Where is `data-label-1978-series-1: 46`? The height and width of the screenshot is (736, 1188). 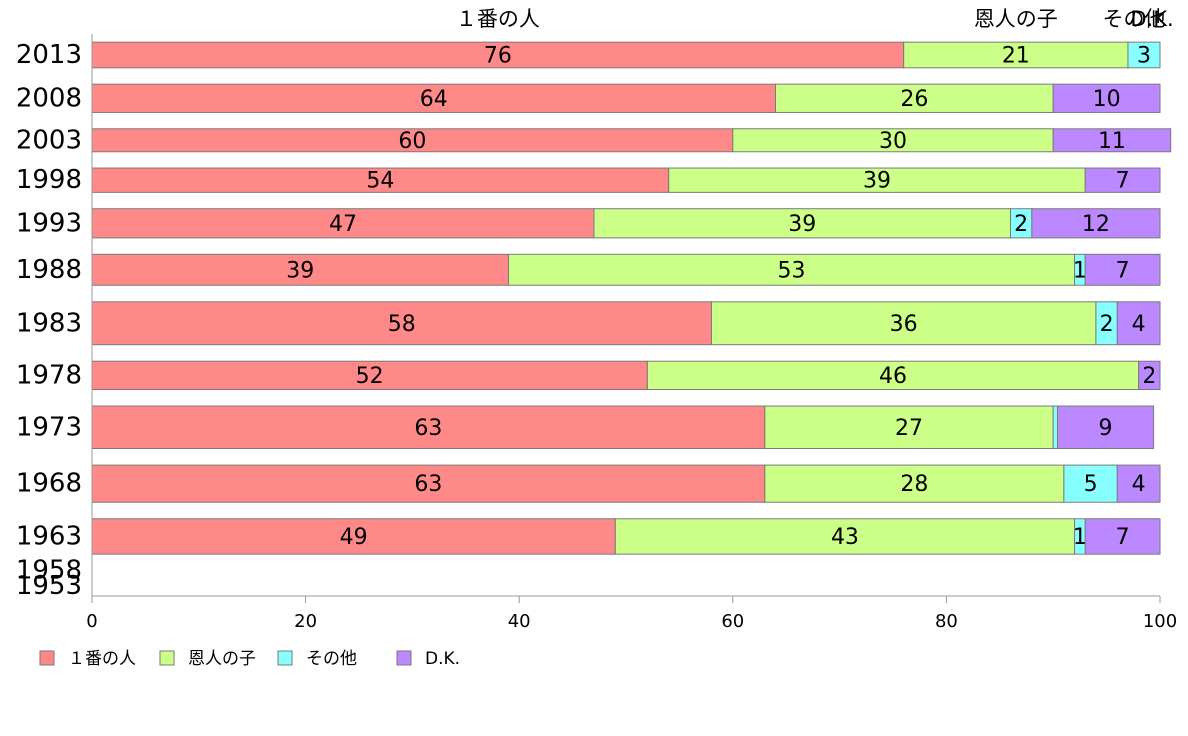
data-label-1978-series-1: 46 is located at coordinates (893, 376).